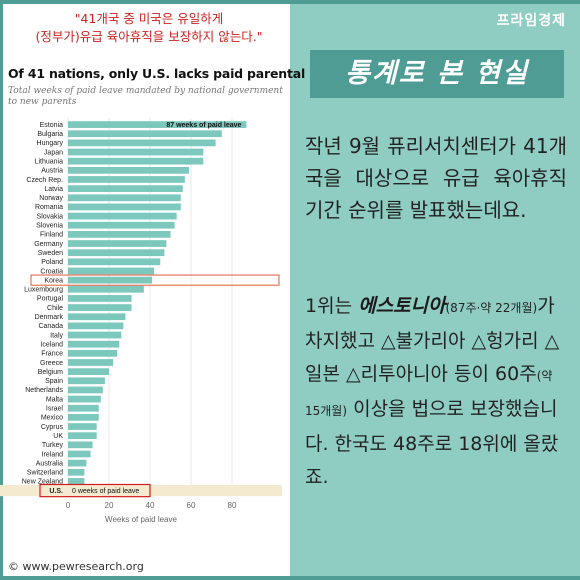 The image size is (580, 580). I want to click on category-label: UK, so click(58, 436).